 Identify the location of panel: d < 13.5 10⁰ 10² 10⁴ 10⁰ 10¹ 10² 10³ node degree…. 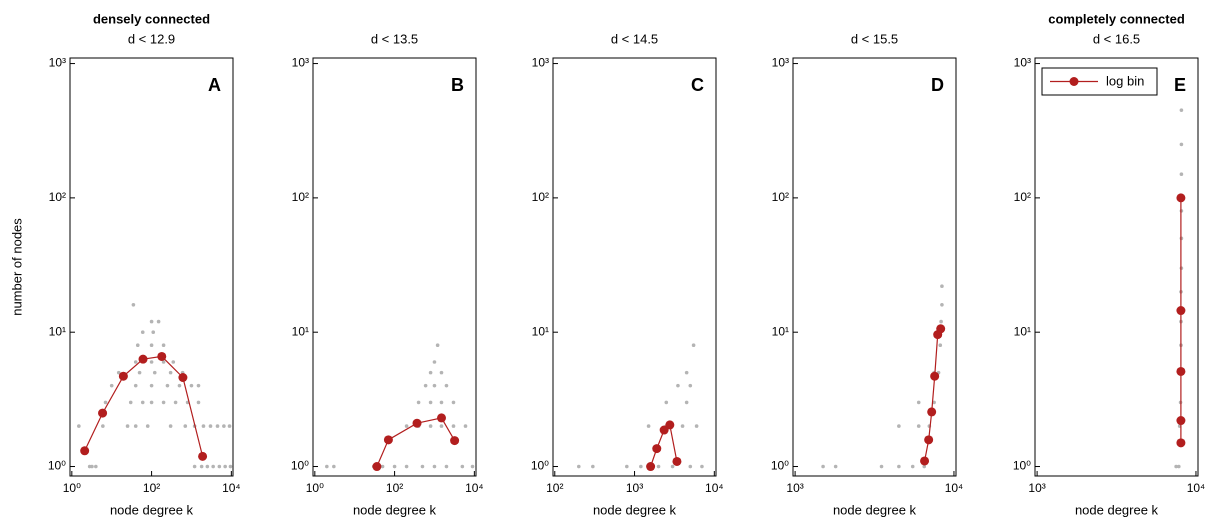
(387, 274).